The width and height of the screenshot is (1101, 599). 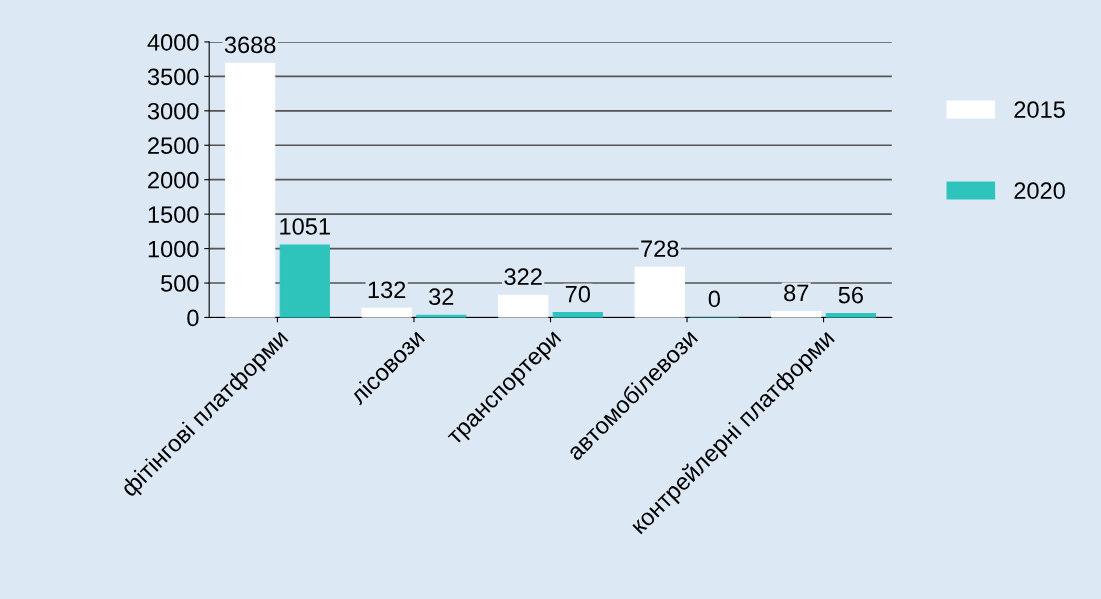 I want to click on y-tick-label: 2500, so click(x=173, y=146).